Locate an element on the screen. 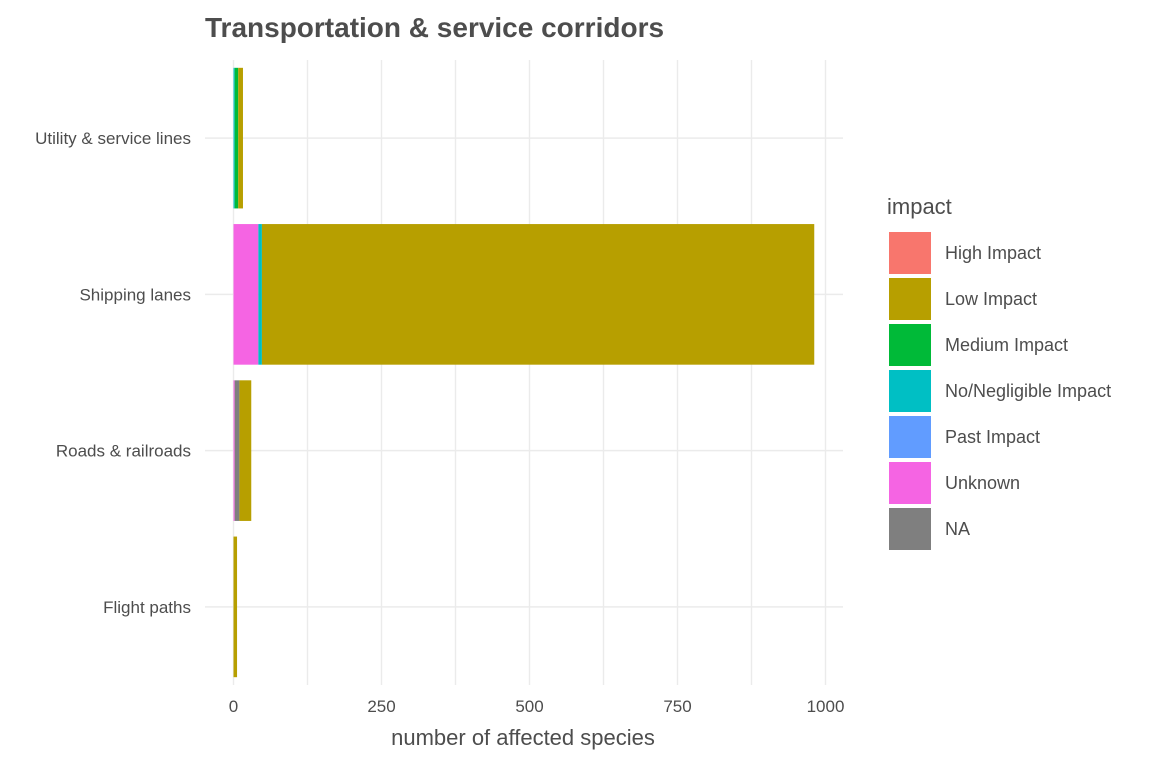 Image resolution: width=1152 pixels, height=768 pixels. x-tick-label: 1000 is located at coordinates (826, 706).